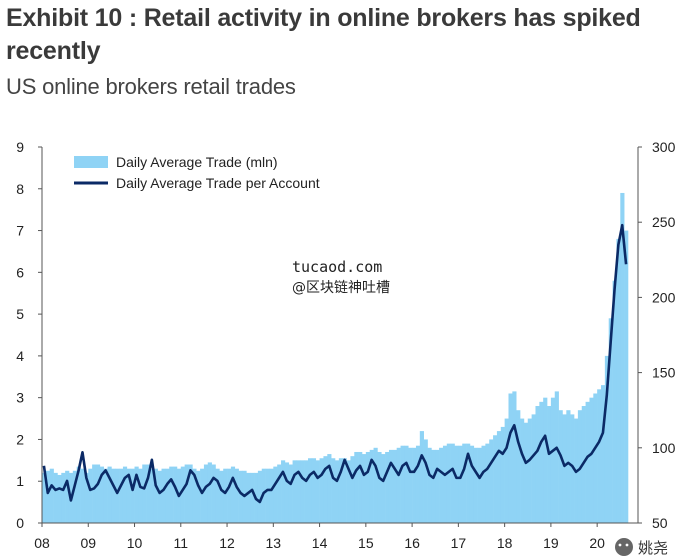  What do you see at coordinates (366, 543) in the screenshot?
I see `x-tick-label: 15` at bounding box center [366, 543].